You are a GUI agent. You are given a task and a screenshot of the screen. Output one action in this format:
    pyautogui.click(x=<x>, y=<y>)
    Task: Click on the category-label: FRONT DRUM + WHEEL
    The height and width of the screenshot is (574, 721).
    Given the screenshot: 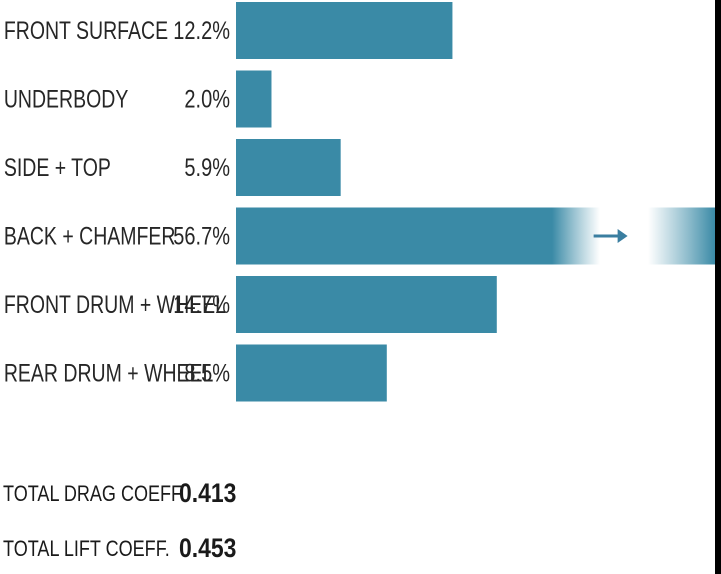 What is the action you would take?
    pyautogui.click(x=115, y=305)
    